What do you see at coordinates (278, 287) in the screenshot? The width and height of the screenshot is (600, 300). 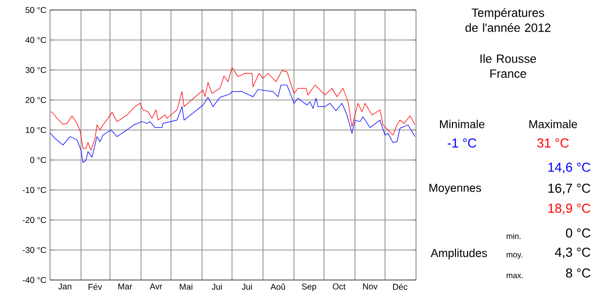 I see `x-tick-label: Aoû` at bounding box center [278, 287].